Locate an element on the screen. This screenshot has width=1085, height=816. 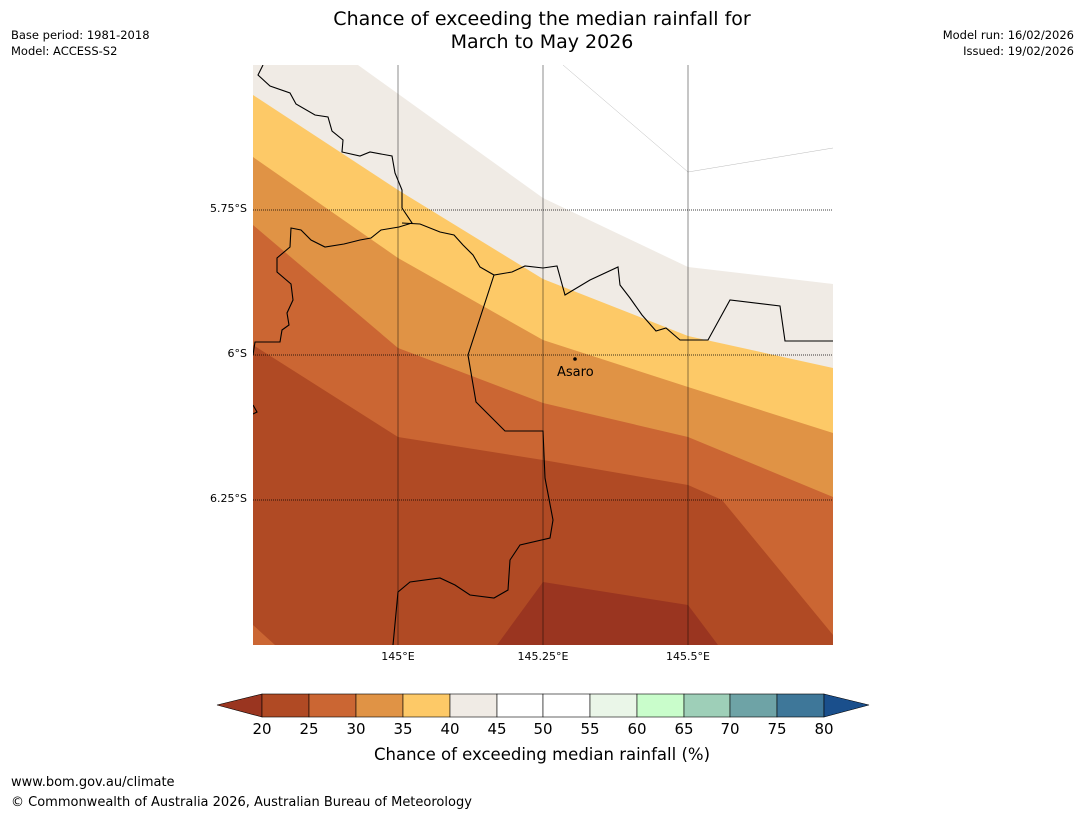
coastline is located at coordinates (333, 210).